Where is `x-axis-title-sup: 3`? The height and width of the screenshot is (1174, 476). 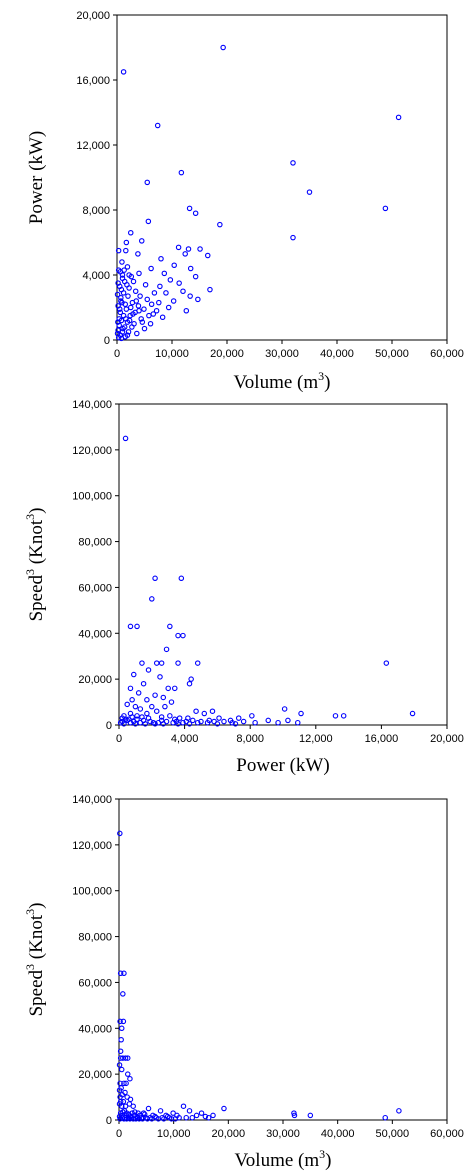 x-axis-title-sup: 3 is located at coordinates (322, 1154).